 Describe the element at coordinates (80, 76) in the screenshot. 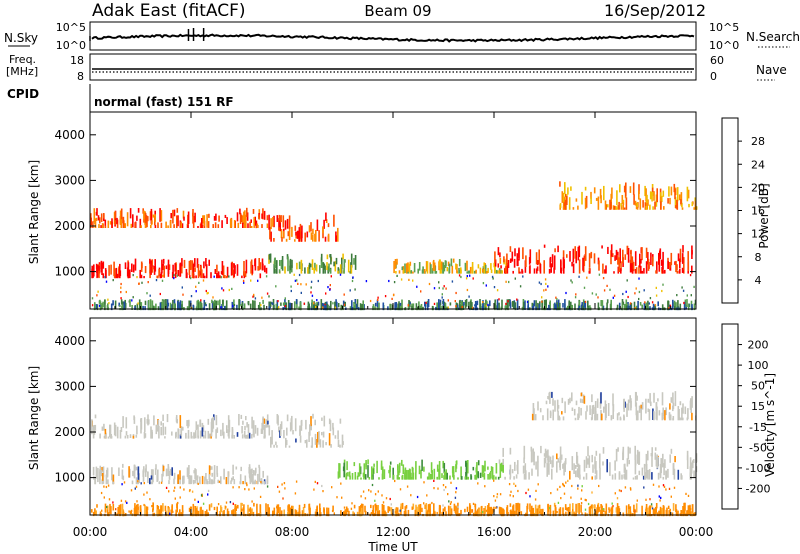

I see `freq-tick-bottom: 8` at that location.